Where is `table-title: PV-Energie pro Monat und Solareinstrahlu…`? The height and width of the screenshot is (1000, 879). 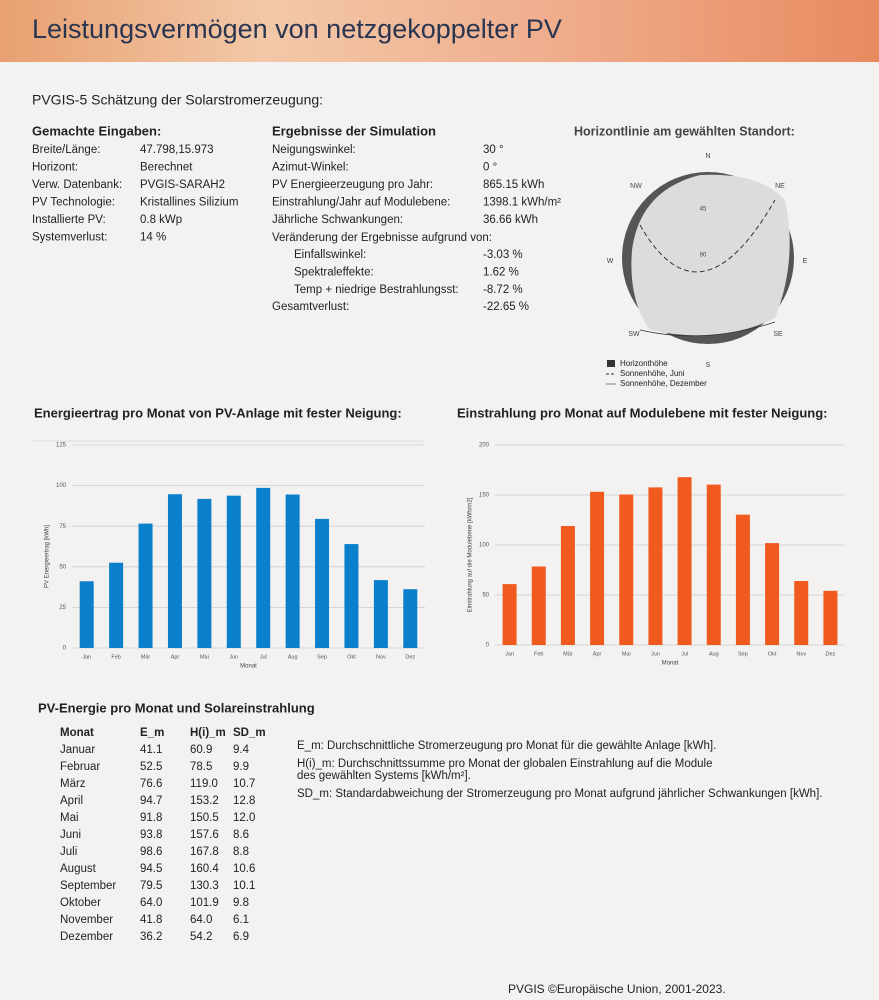
table-title: PV-Energie pro Monat und Solareinstrahlu… is located at coordinates (176, 707).